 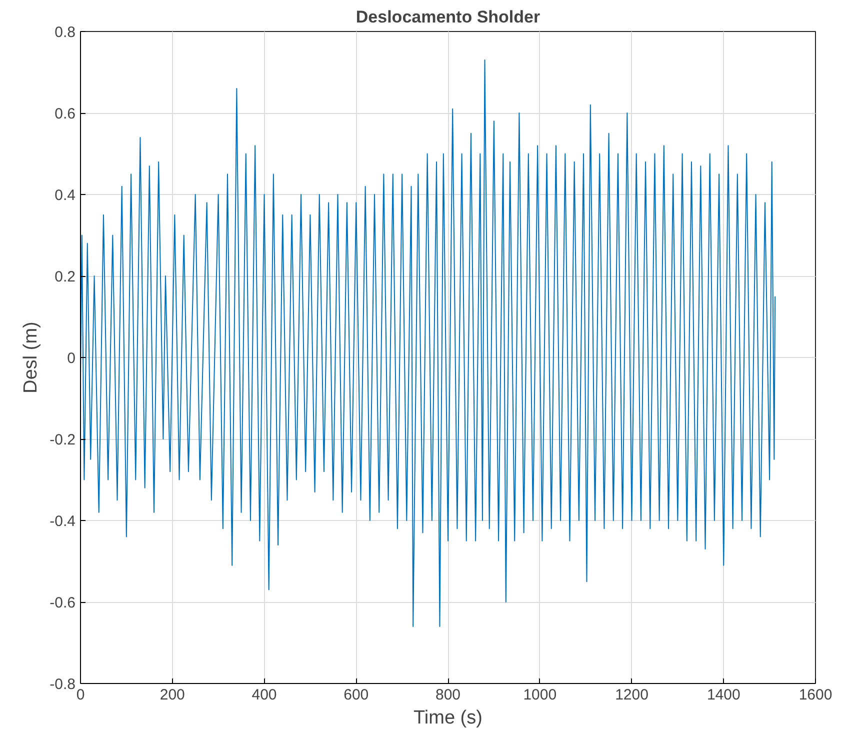 What do you see at coordinates (63, 440) in the screenshot?
I see `y-tick-label: -0.2` at bounding box center [63, 440].